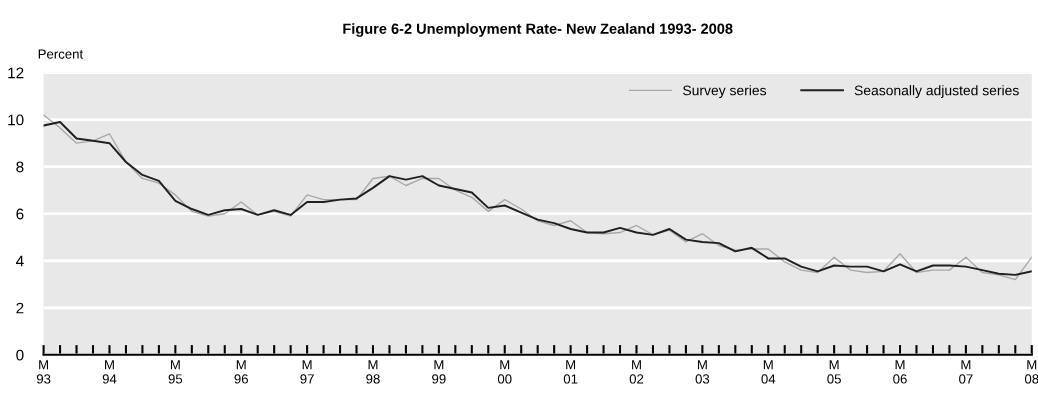 The image size is (1038, 415). I want to click on x-tick-label: M 94, so click(109, 372).